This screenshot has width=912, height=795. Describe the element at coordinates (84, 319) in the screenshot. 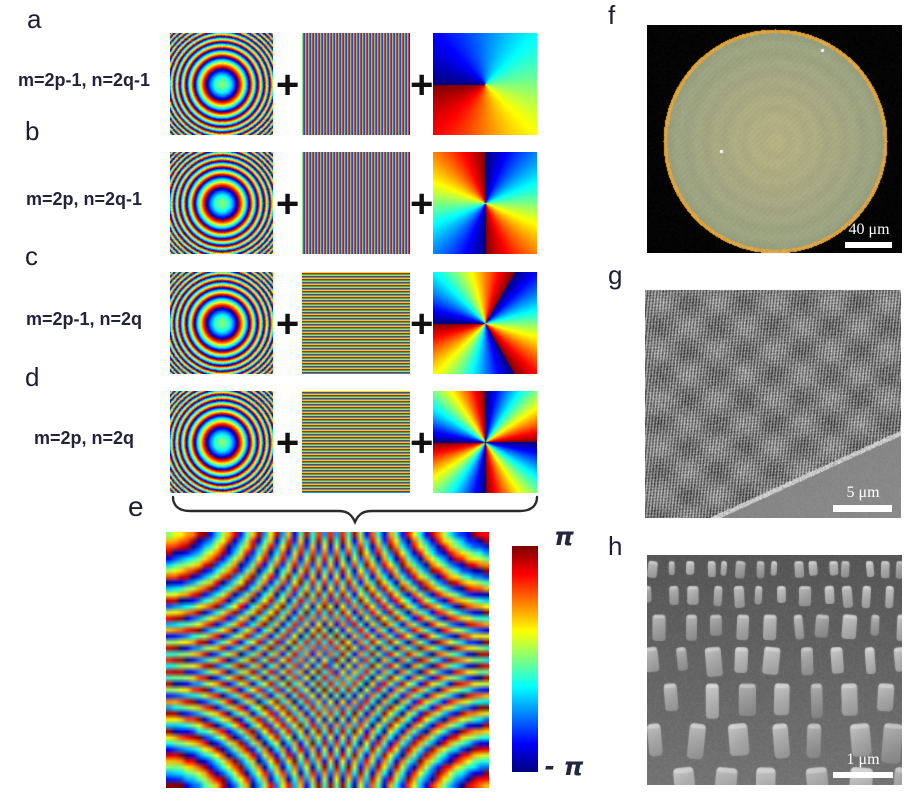

I see `formula-c: m=2p-1, n=2q` at that location.